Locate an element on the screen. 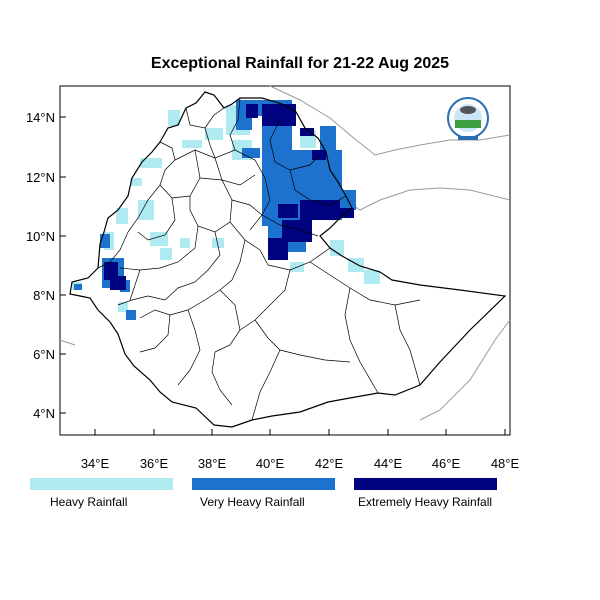  y-tick-label: 4°N is located at coordinates (44, 413).